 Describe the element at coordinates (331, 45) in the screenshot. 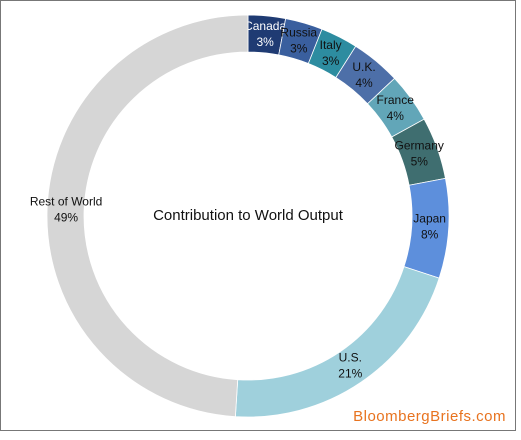

I see `slice-label: Italy` at that location.